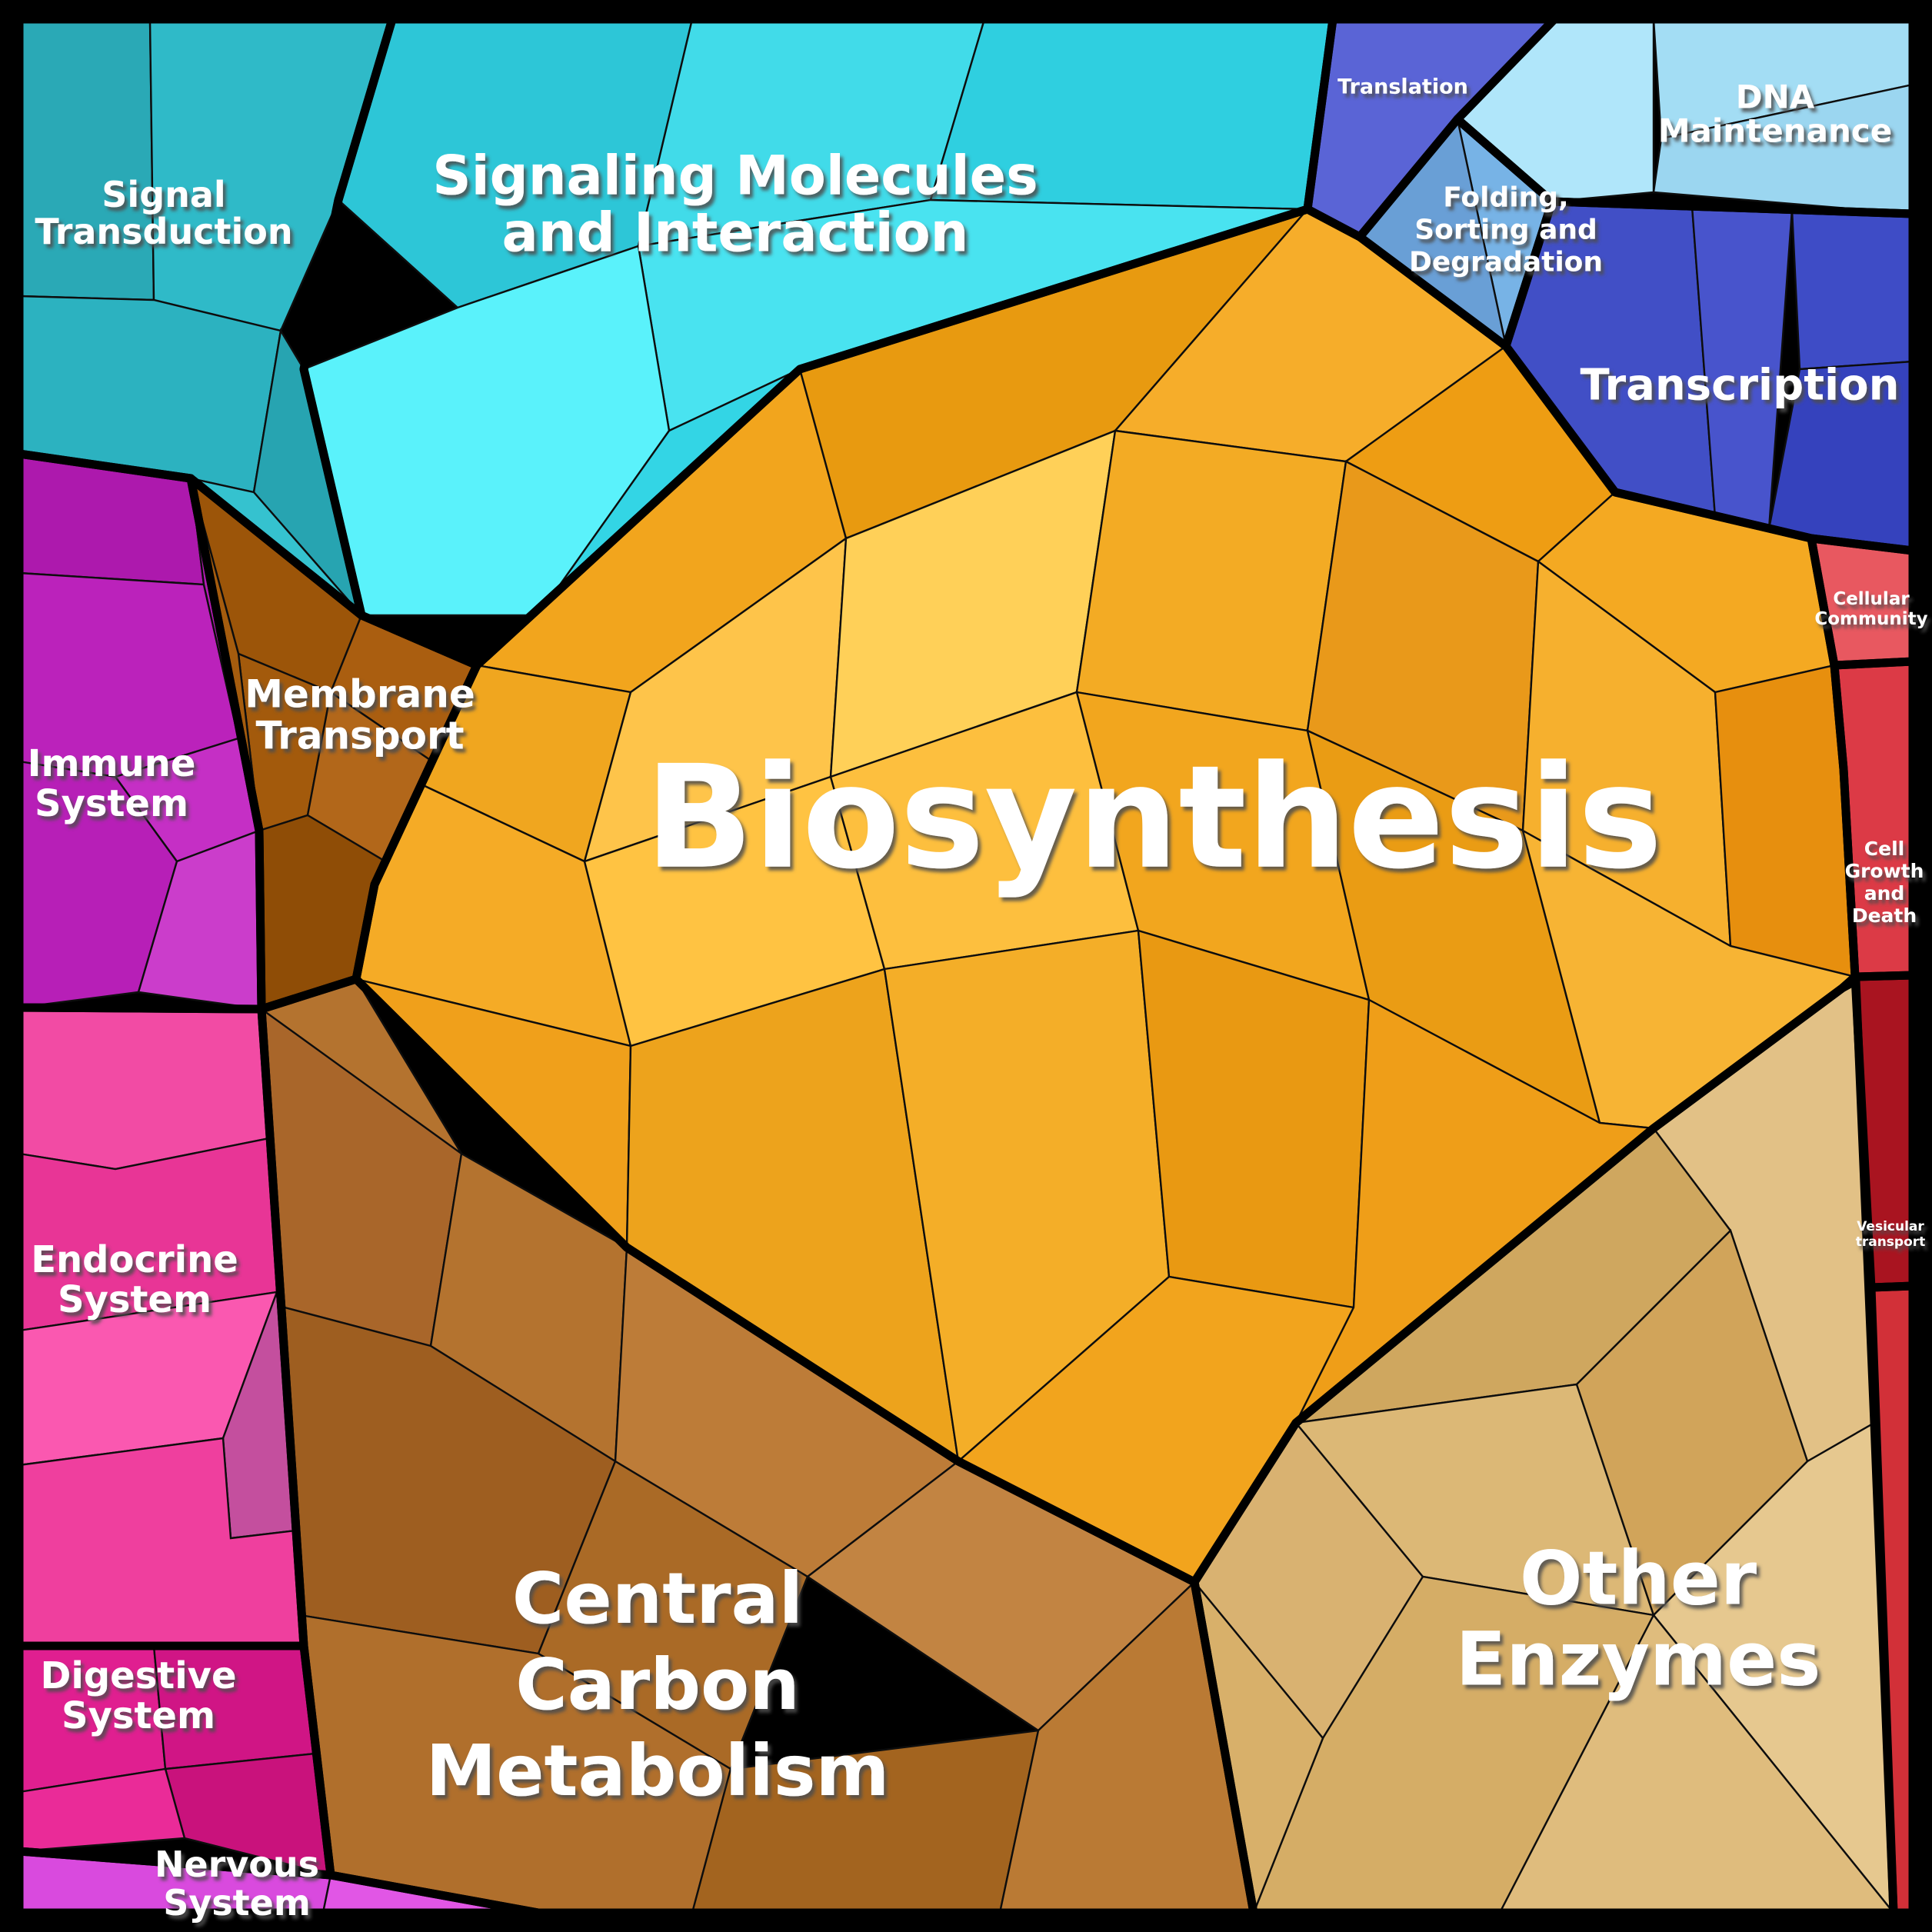 This screenshot has height=1932, width=1932. Describe the element at coordinates (658, 1684) in the screenshot. I see `label-central-carbon-metabolism: Central Carbon Metabolism` at that location.